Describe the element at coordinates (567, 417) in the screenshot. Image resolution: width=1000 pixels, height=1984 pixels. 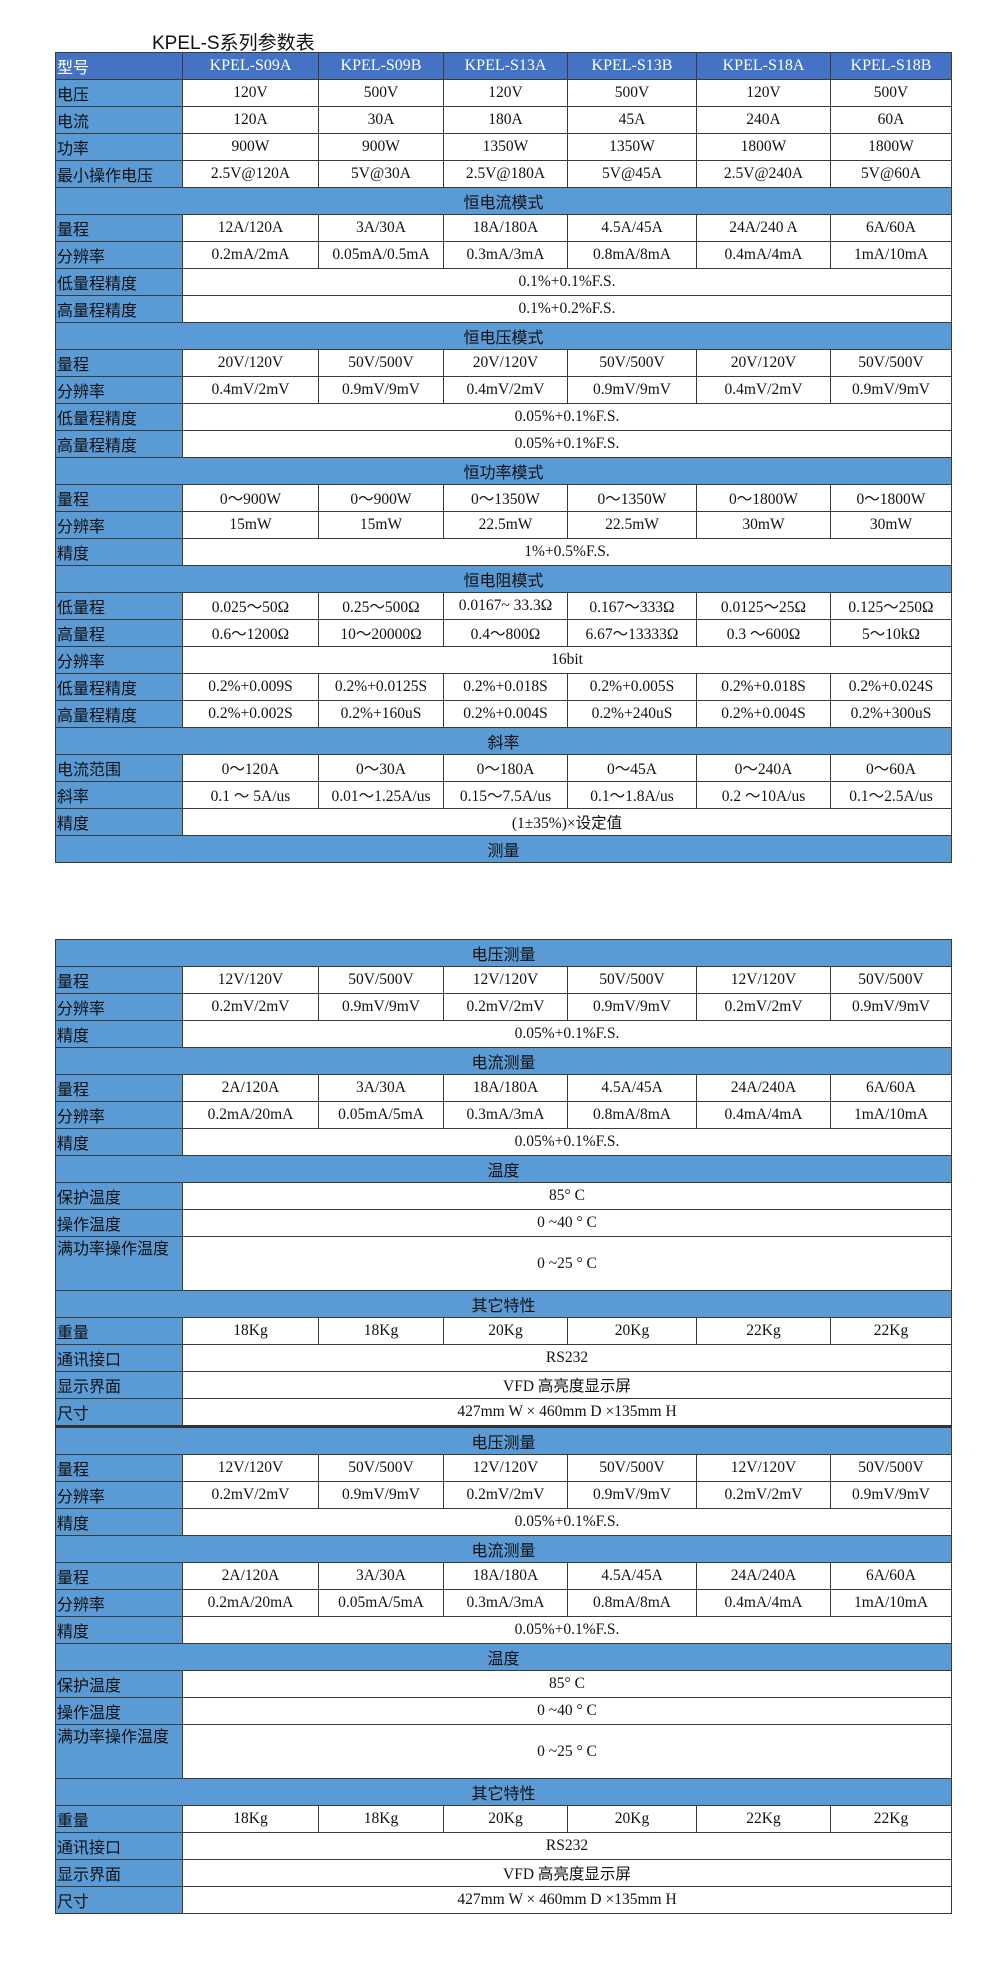
I see `cell-value-merged: 0.05%+0.1%F.S.` at that location.